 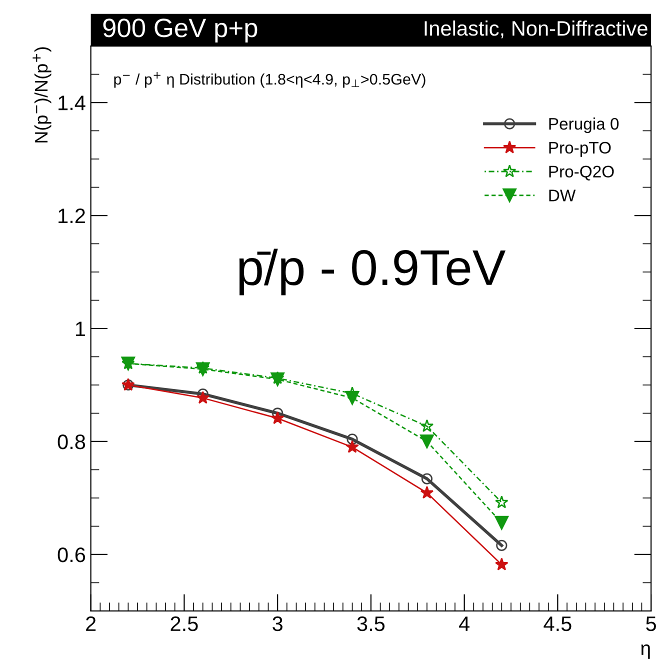 I want to click on legend-label: Pro-pTO, so click(x=580, y=149).